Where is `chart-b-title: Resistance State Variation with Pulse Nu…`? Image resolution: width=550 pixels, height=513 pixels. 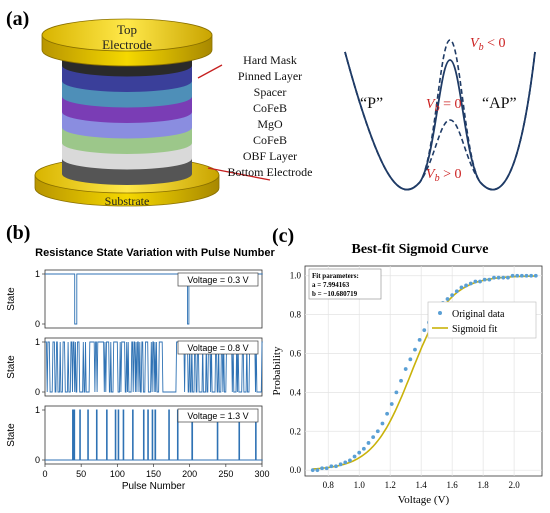 chart-b-title: Resistance State Variation with Pulse Nu… is located at coordinates (155, 253).